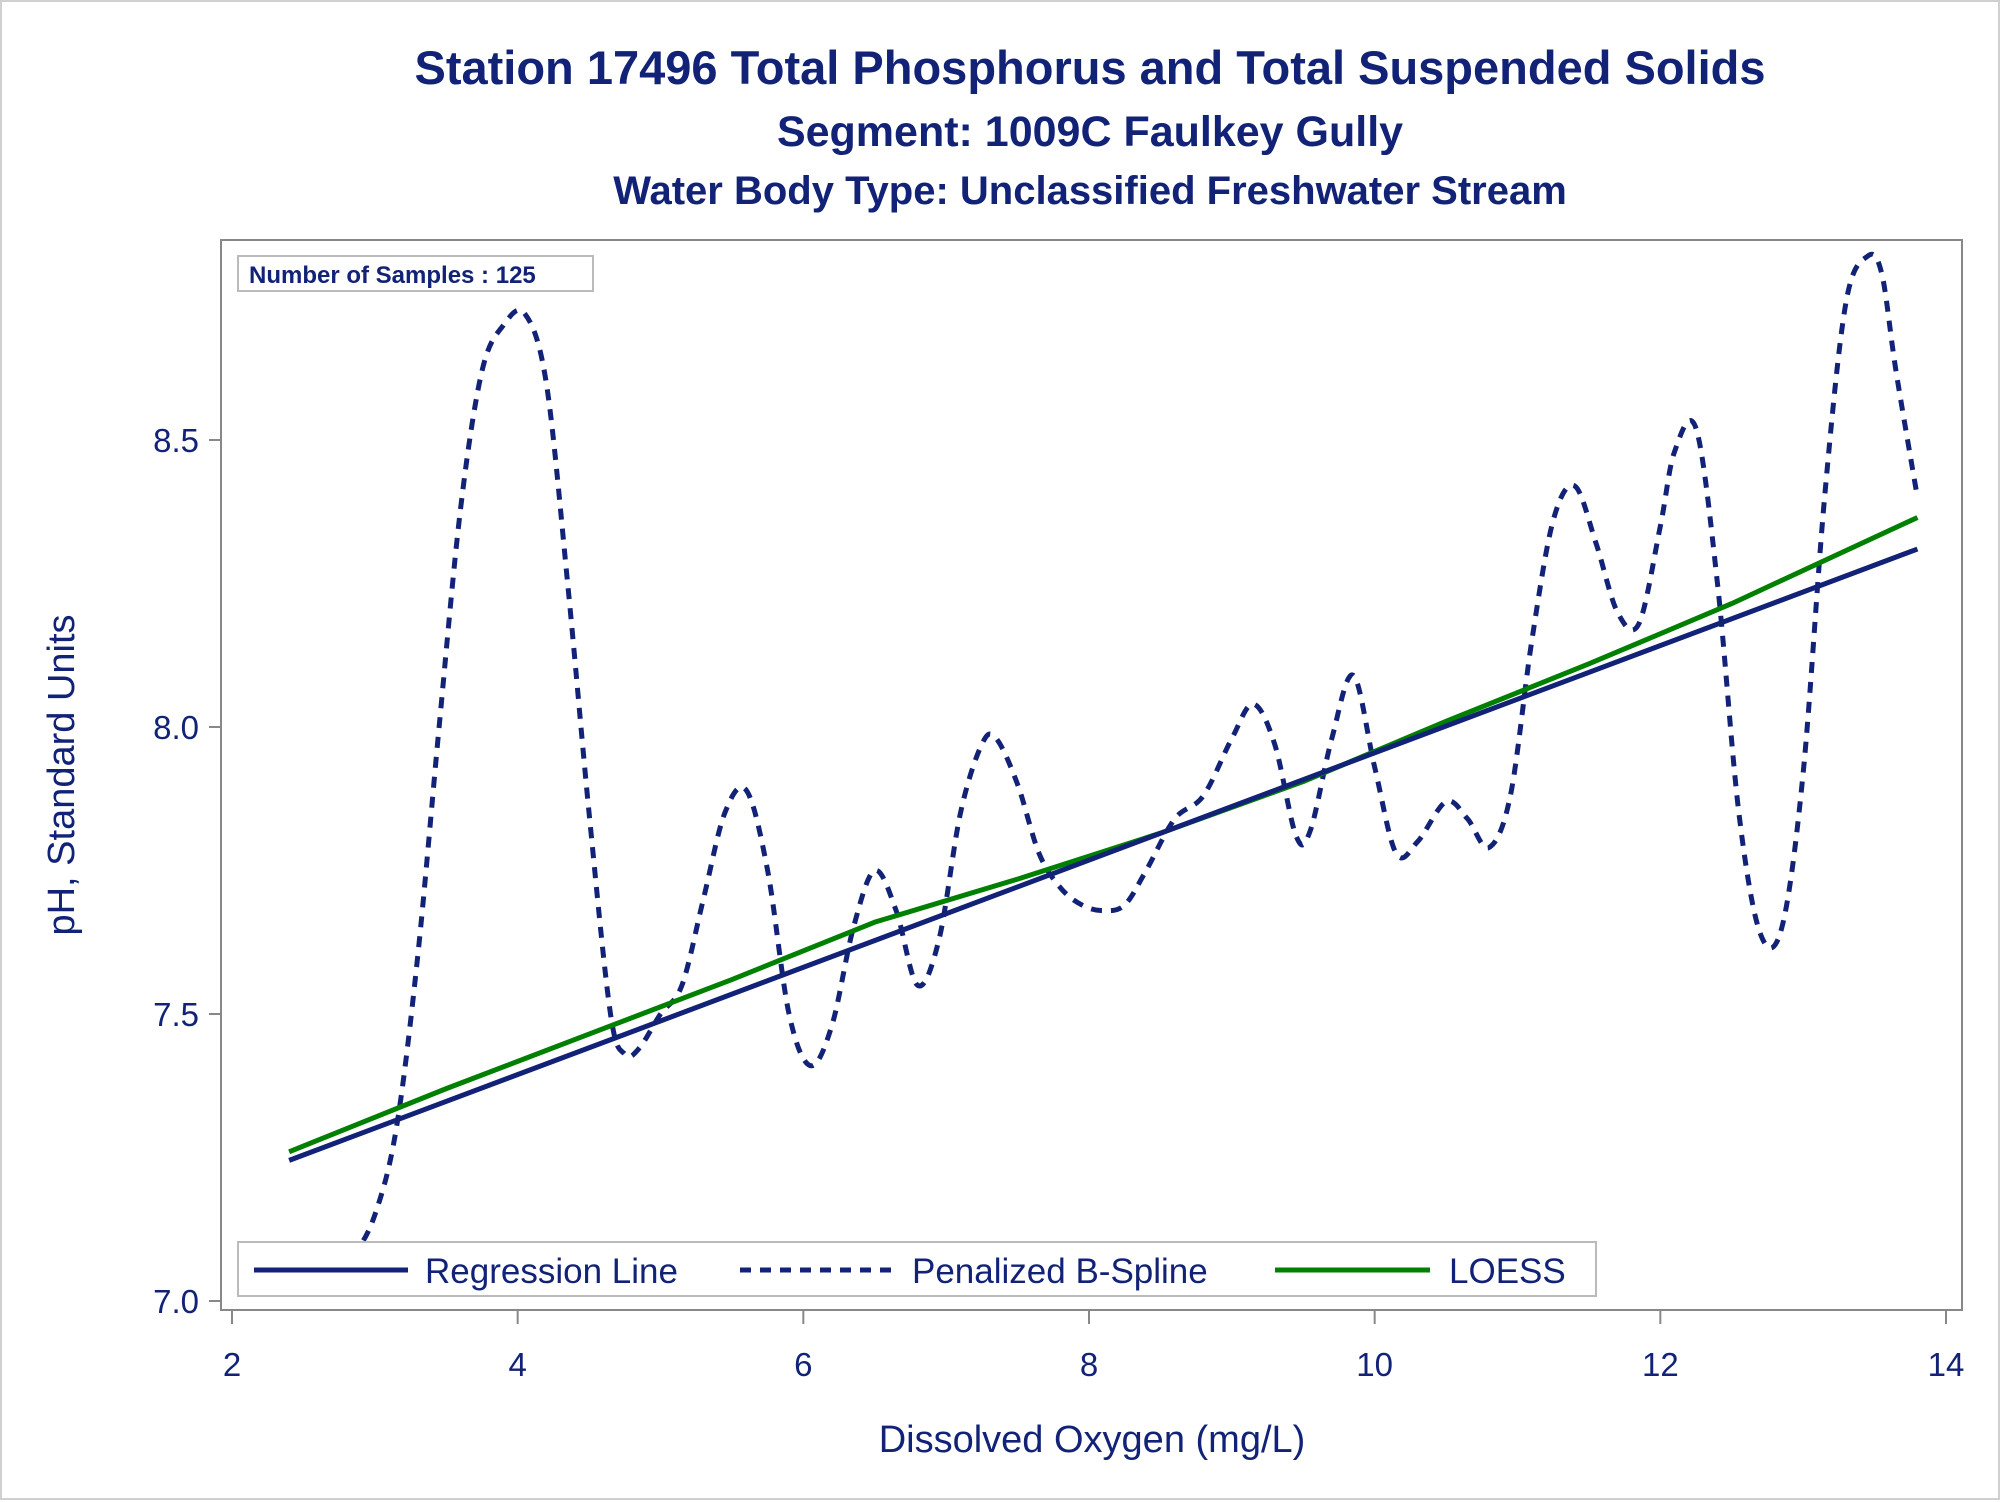 The image size is (2000, 1502). What do you see at coordinates (176, 1301) in the screenshot?
I see `y-tick-label: 7.0` at bounding box center [176, 1301].